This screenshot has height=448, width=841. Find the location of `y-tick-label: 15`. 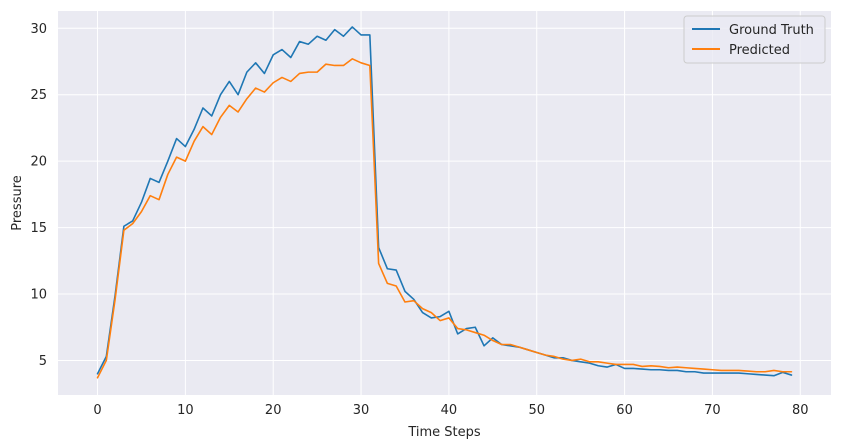

y-tick-label: 15 is located at coordinates (38, 228).